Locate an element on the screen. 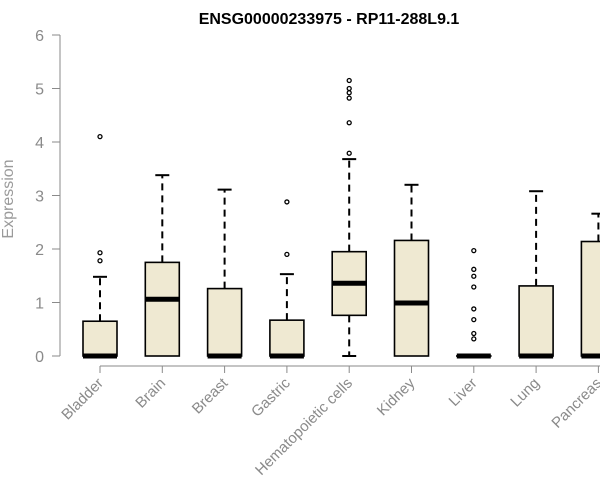  y-tick-label: 1 is located at coordinates (39, 304).